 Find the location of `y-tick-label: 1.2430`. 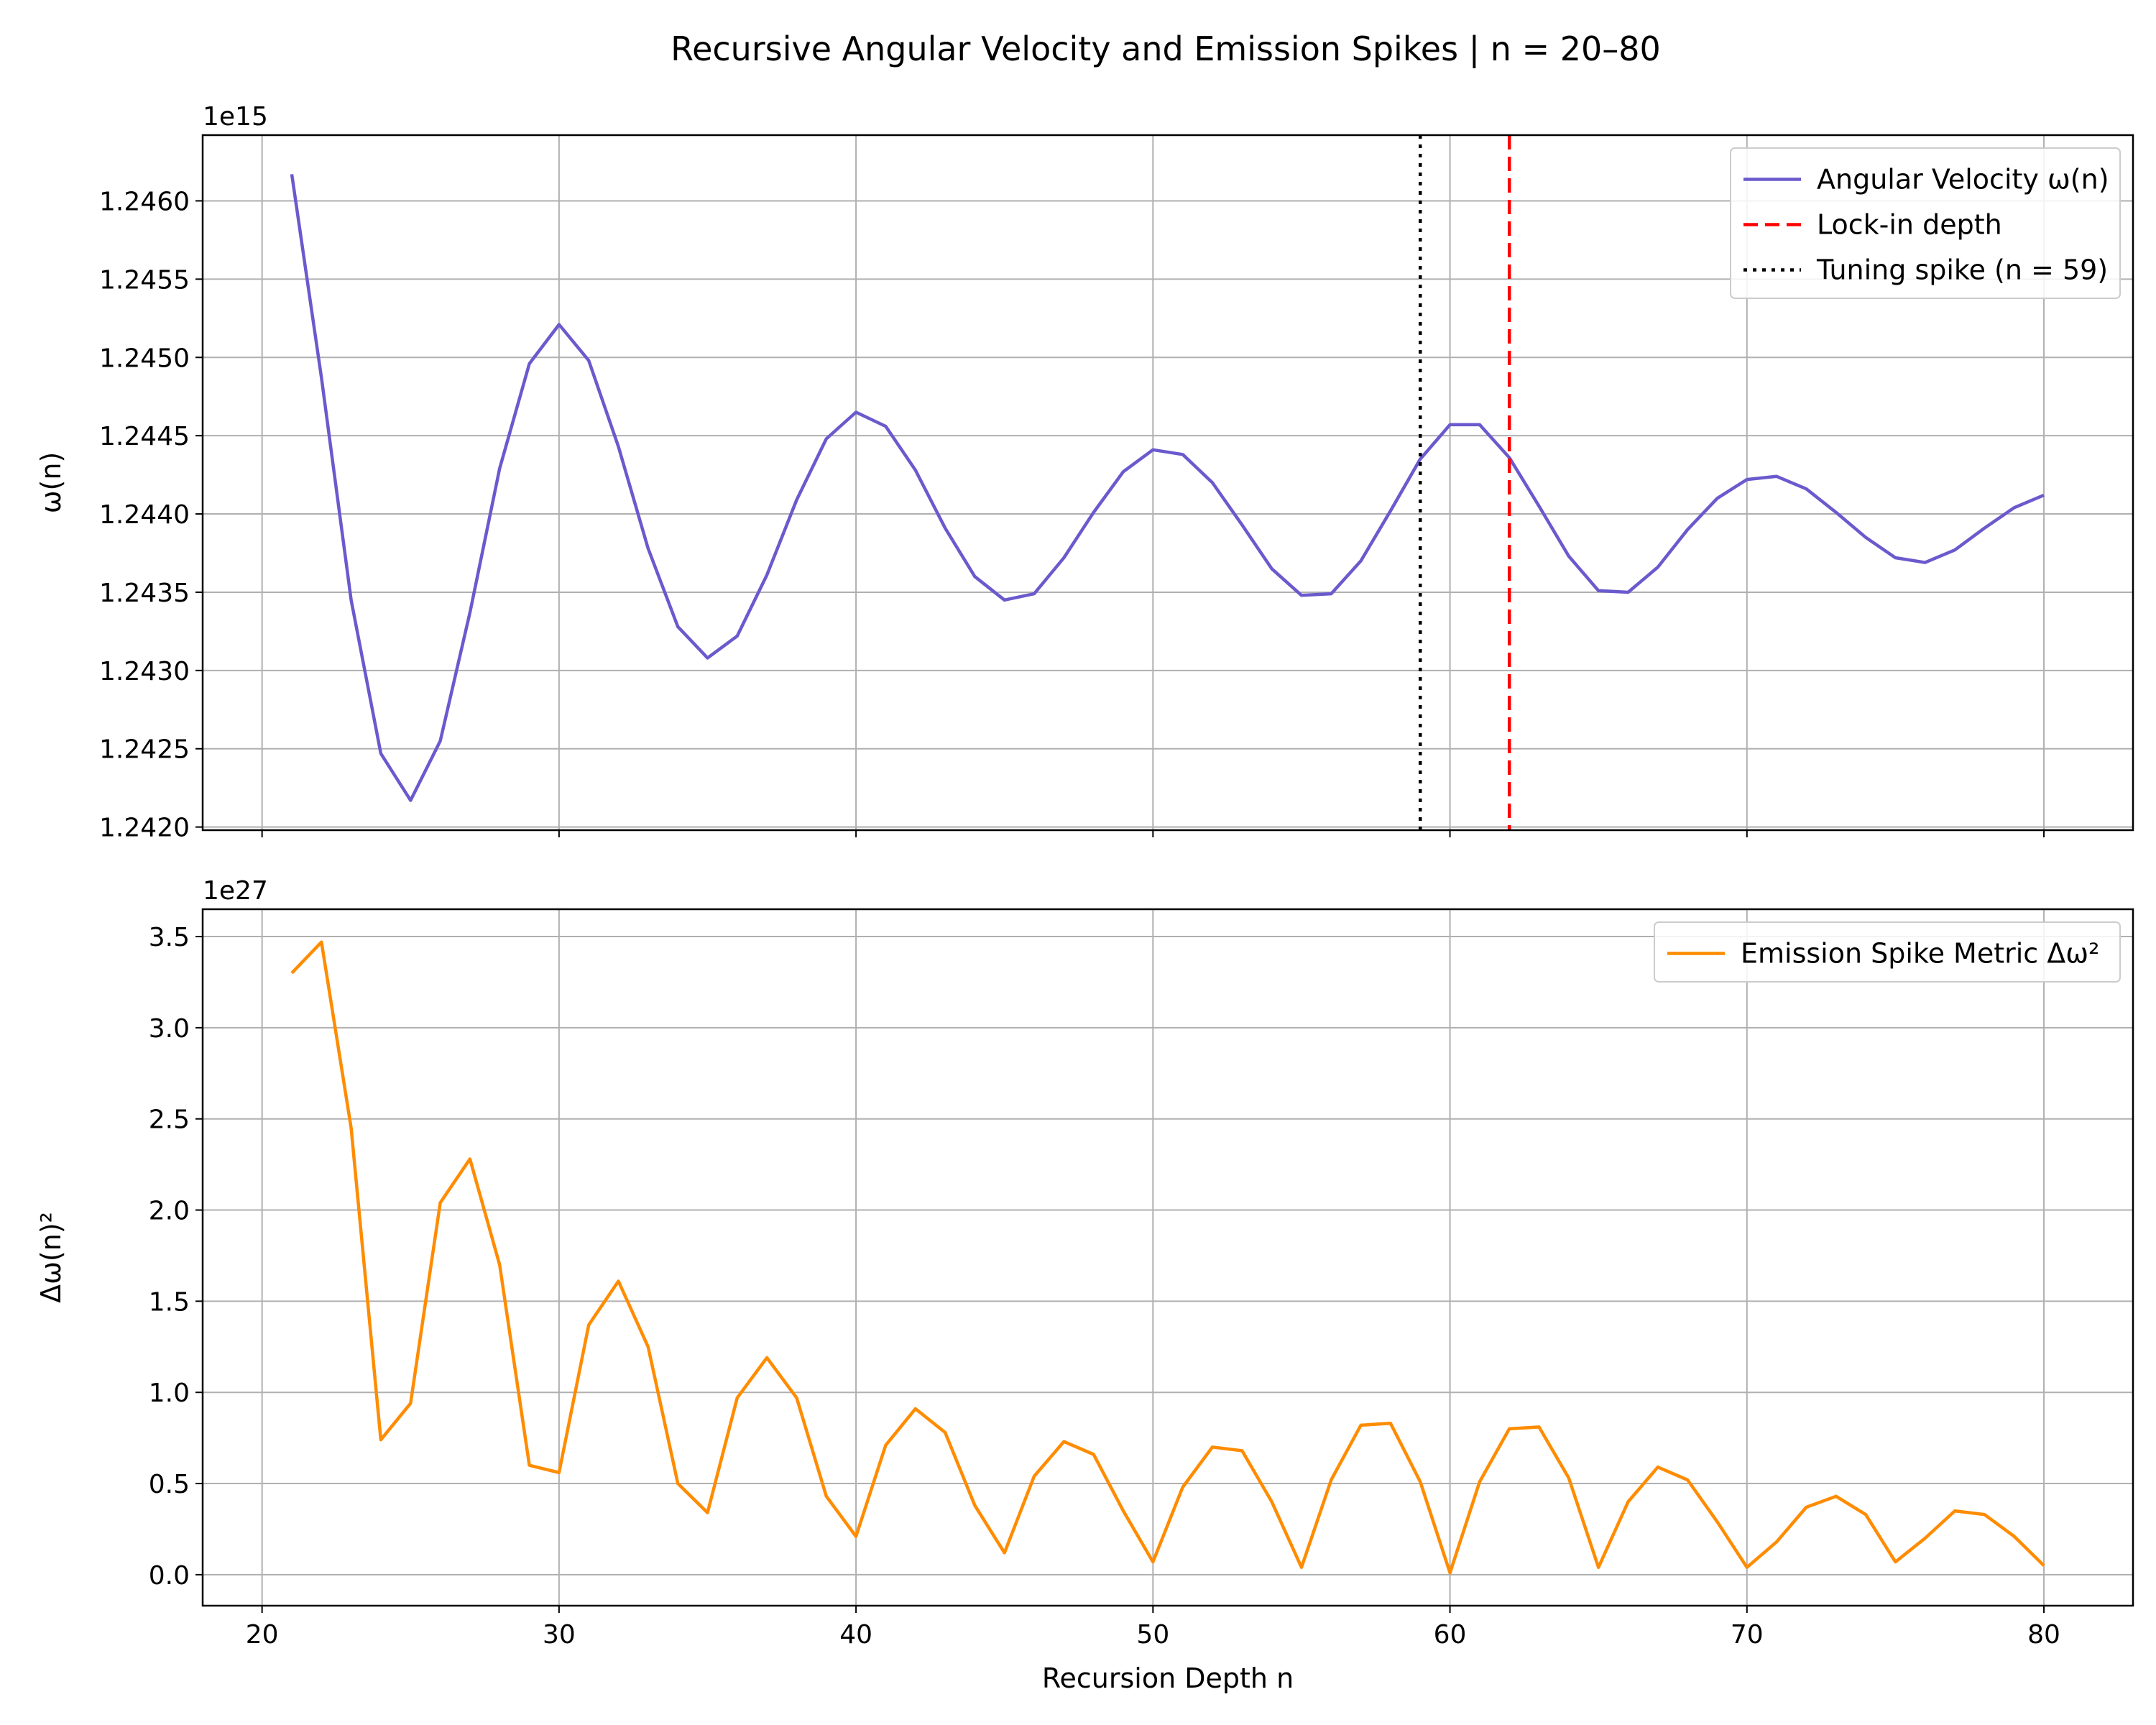

y-tick-label: 1.2430 is located at coordinates (144, 671).